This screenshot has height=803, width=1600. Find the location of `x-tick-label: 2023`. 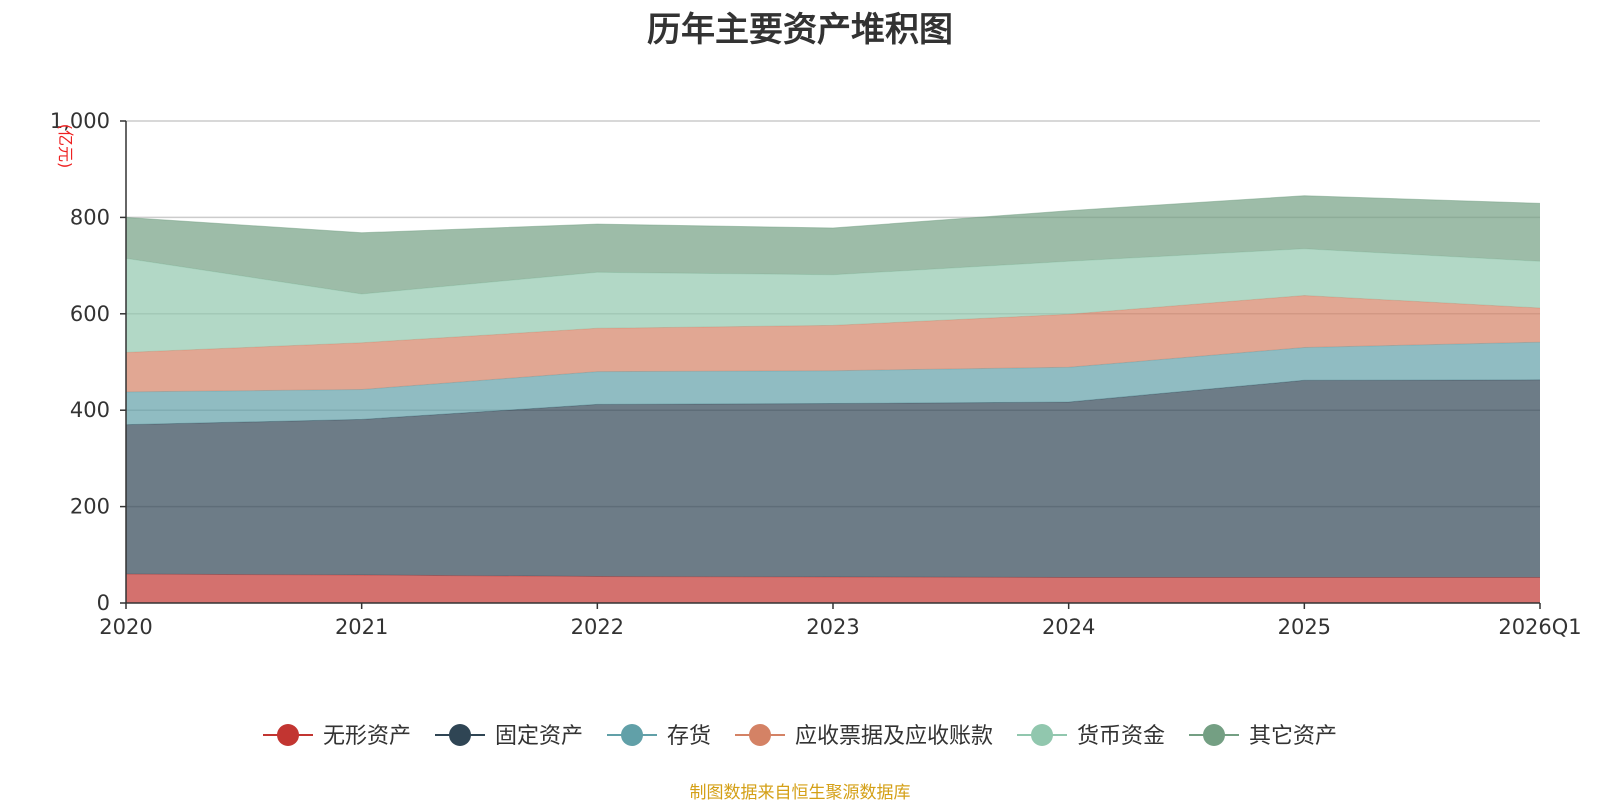

x-tick-label: 2023 is located at coordinates (832, 627).